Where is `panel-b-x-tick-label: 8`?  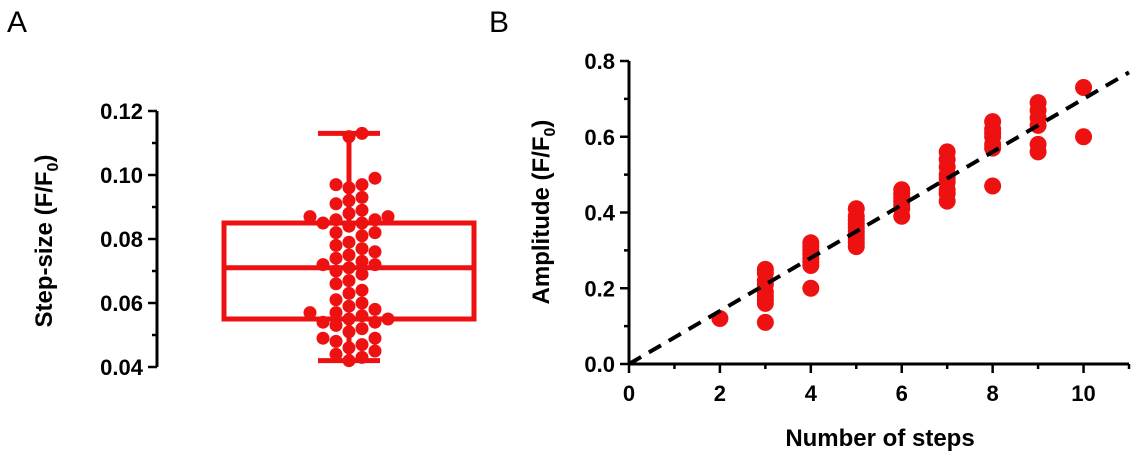 panel-b-x-tick-label: 8 is located at coordinates (993, 393).